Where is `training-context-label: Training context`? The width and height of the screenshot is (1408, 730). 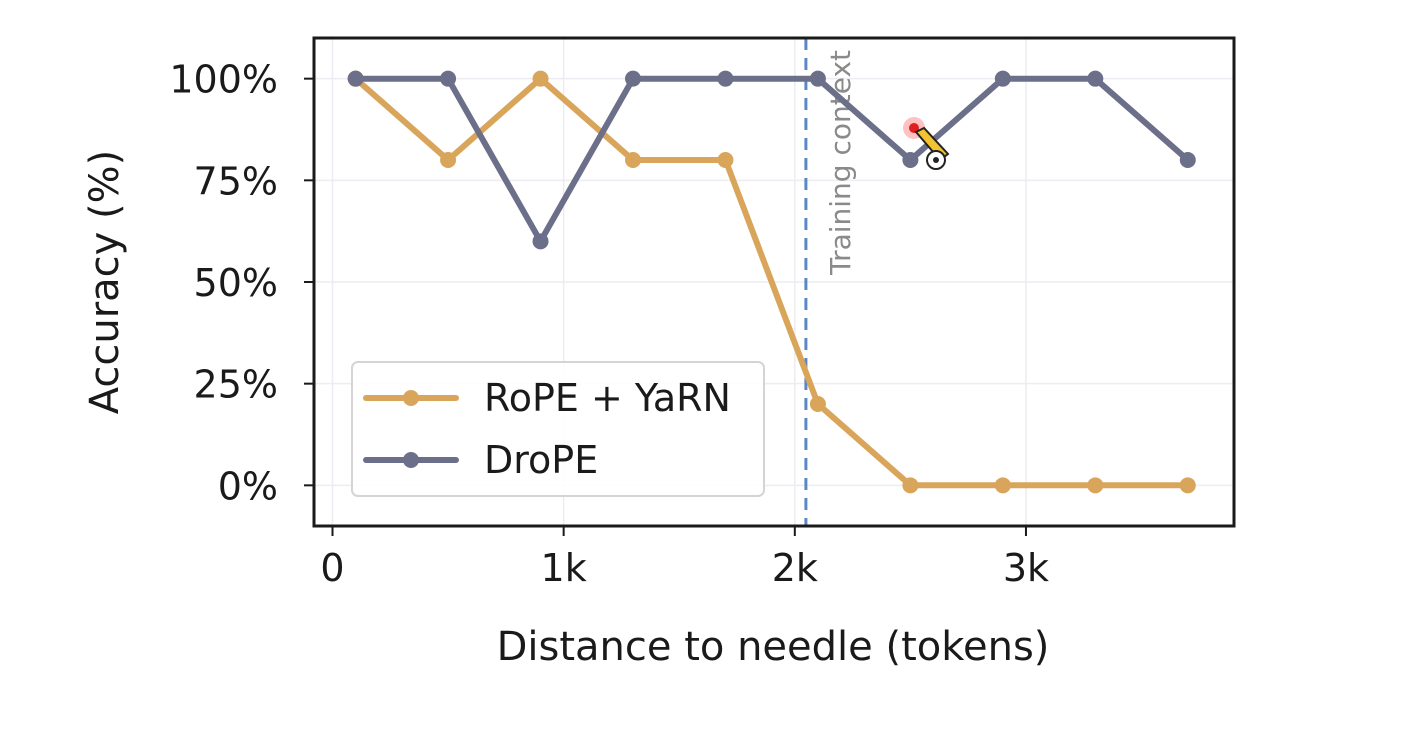
training-context-label: Training context is located at coordinates (840, 163).